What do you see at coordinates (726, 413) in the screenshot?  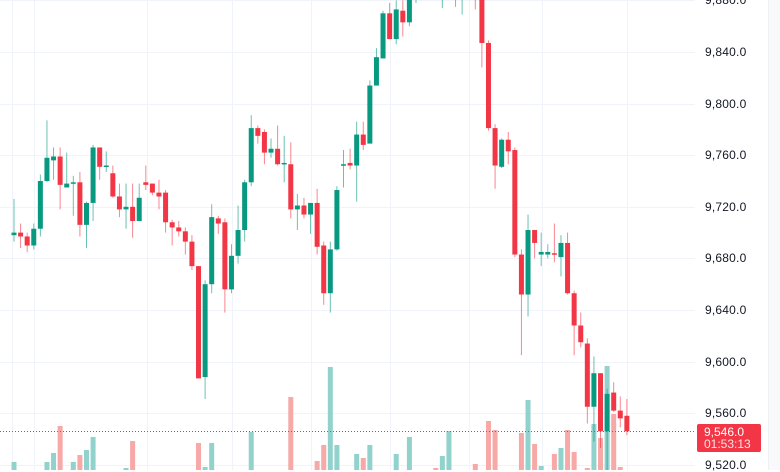 I see `price-tick-label: 9,560.0` at bounding box center [726, 413].